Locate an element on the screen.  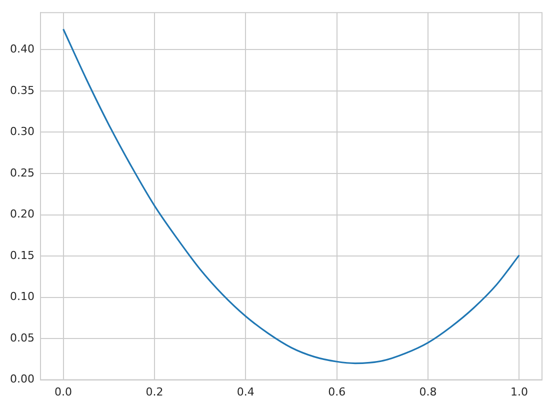
y-tick-label: 0.30 is located at coordinates (22, 131).